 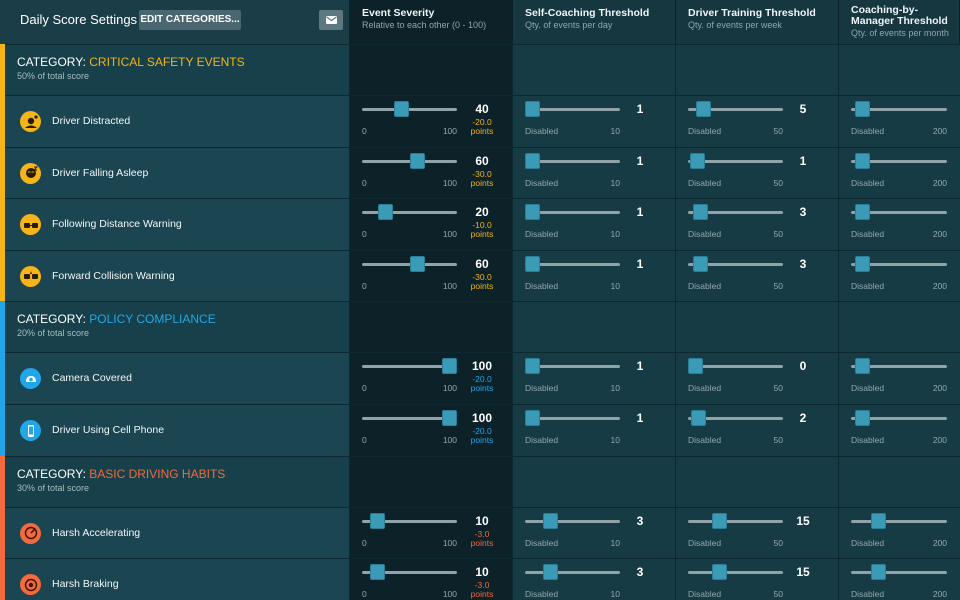 I want to click on email-button, so click(x=331, y=20).